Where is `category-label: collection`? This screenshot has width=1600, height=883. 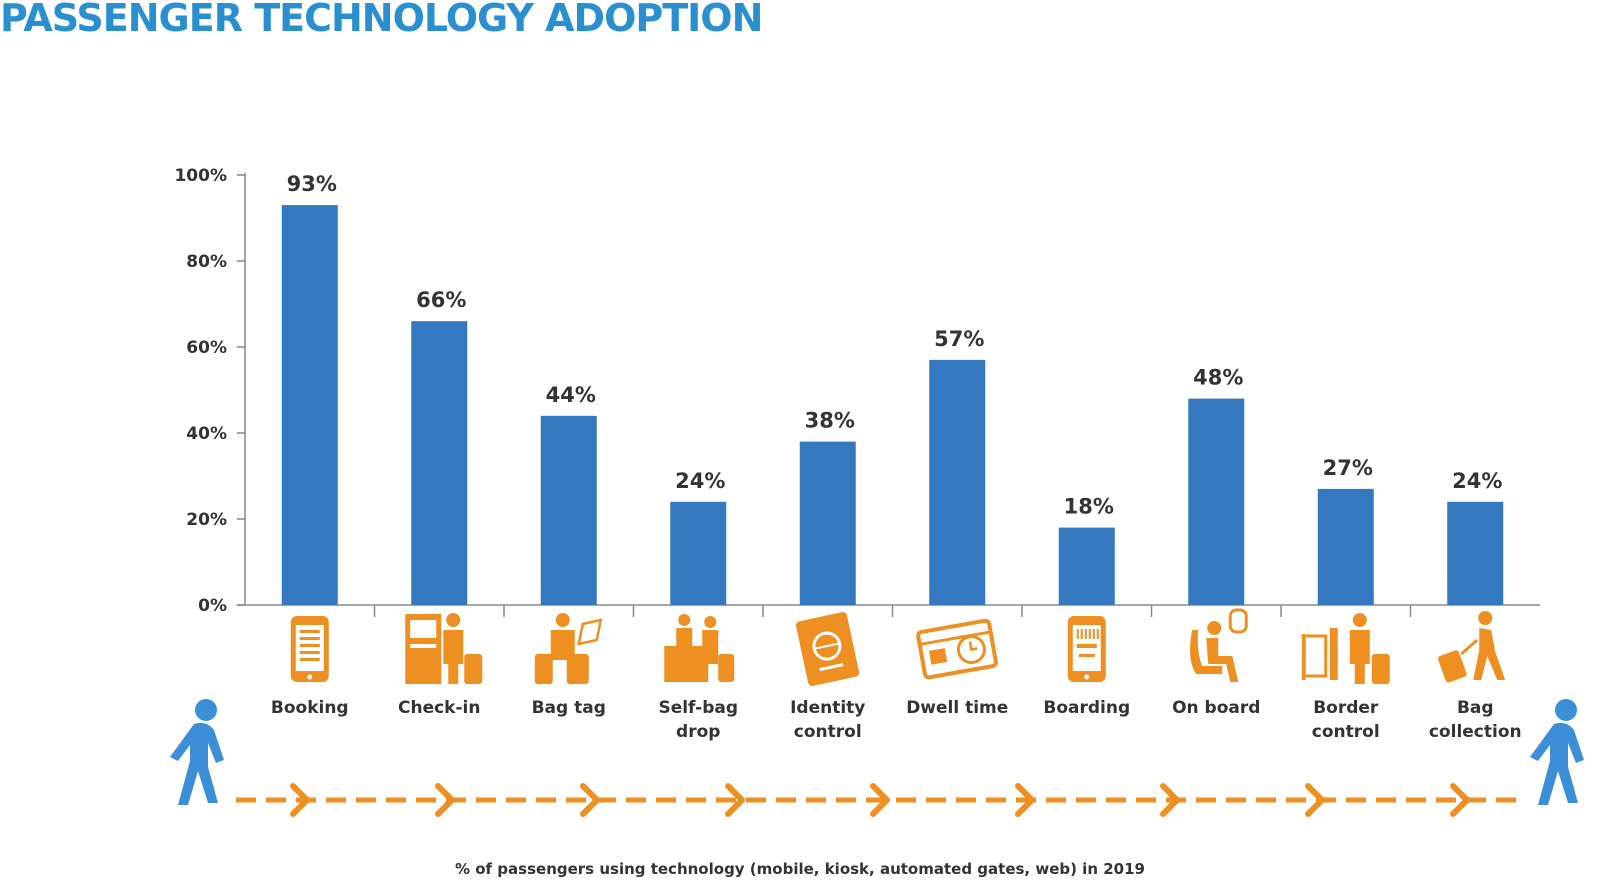
category-label: collection is located at coordinates (1475, 732).